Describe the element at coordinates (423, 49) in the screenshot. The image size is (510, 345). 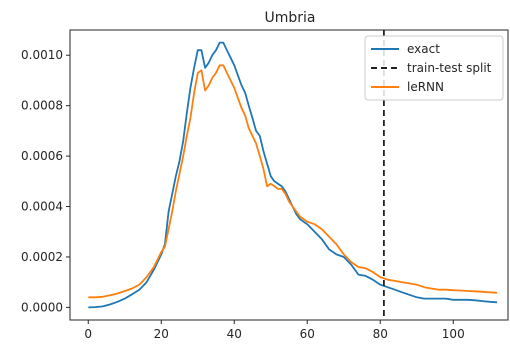
I see `legend-label: exact` at that location.